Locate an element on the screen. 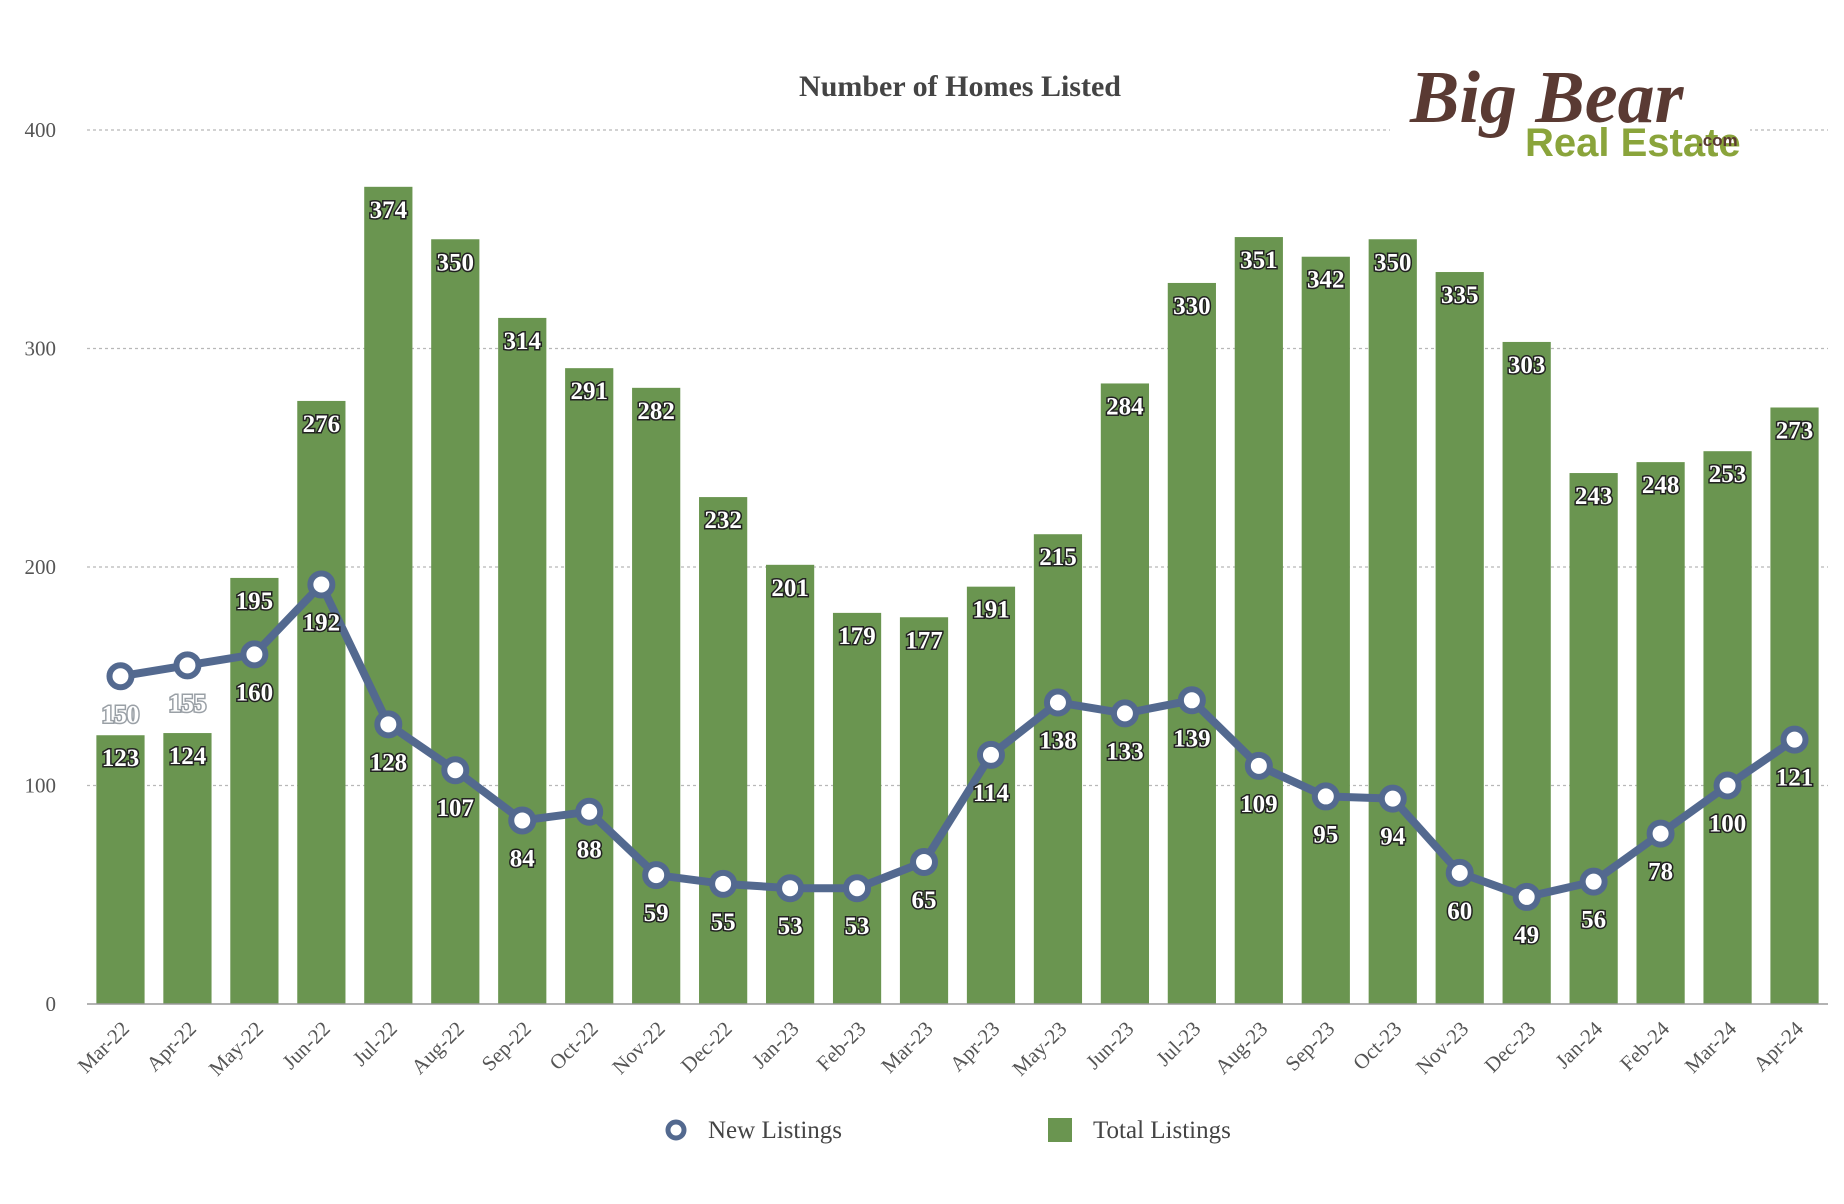  x-tick-label: Jul-22 is located at coordinates (375, 1044).